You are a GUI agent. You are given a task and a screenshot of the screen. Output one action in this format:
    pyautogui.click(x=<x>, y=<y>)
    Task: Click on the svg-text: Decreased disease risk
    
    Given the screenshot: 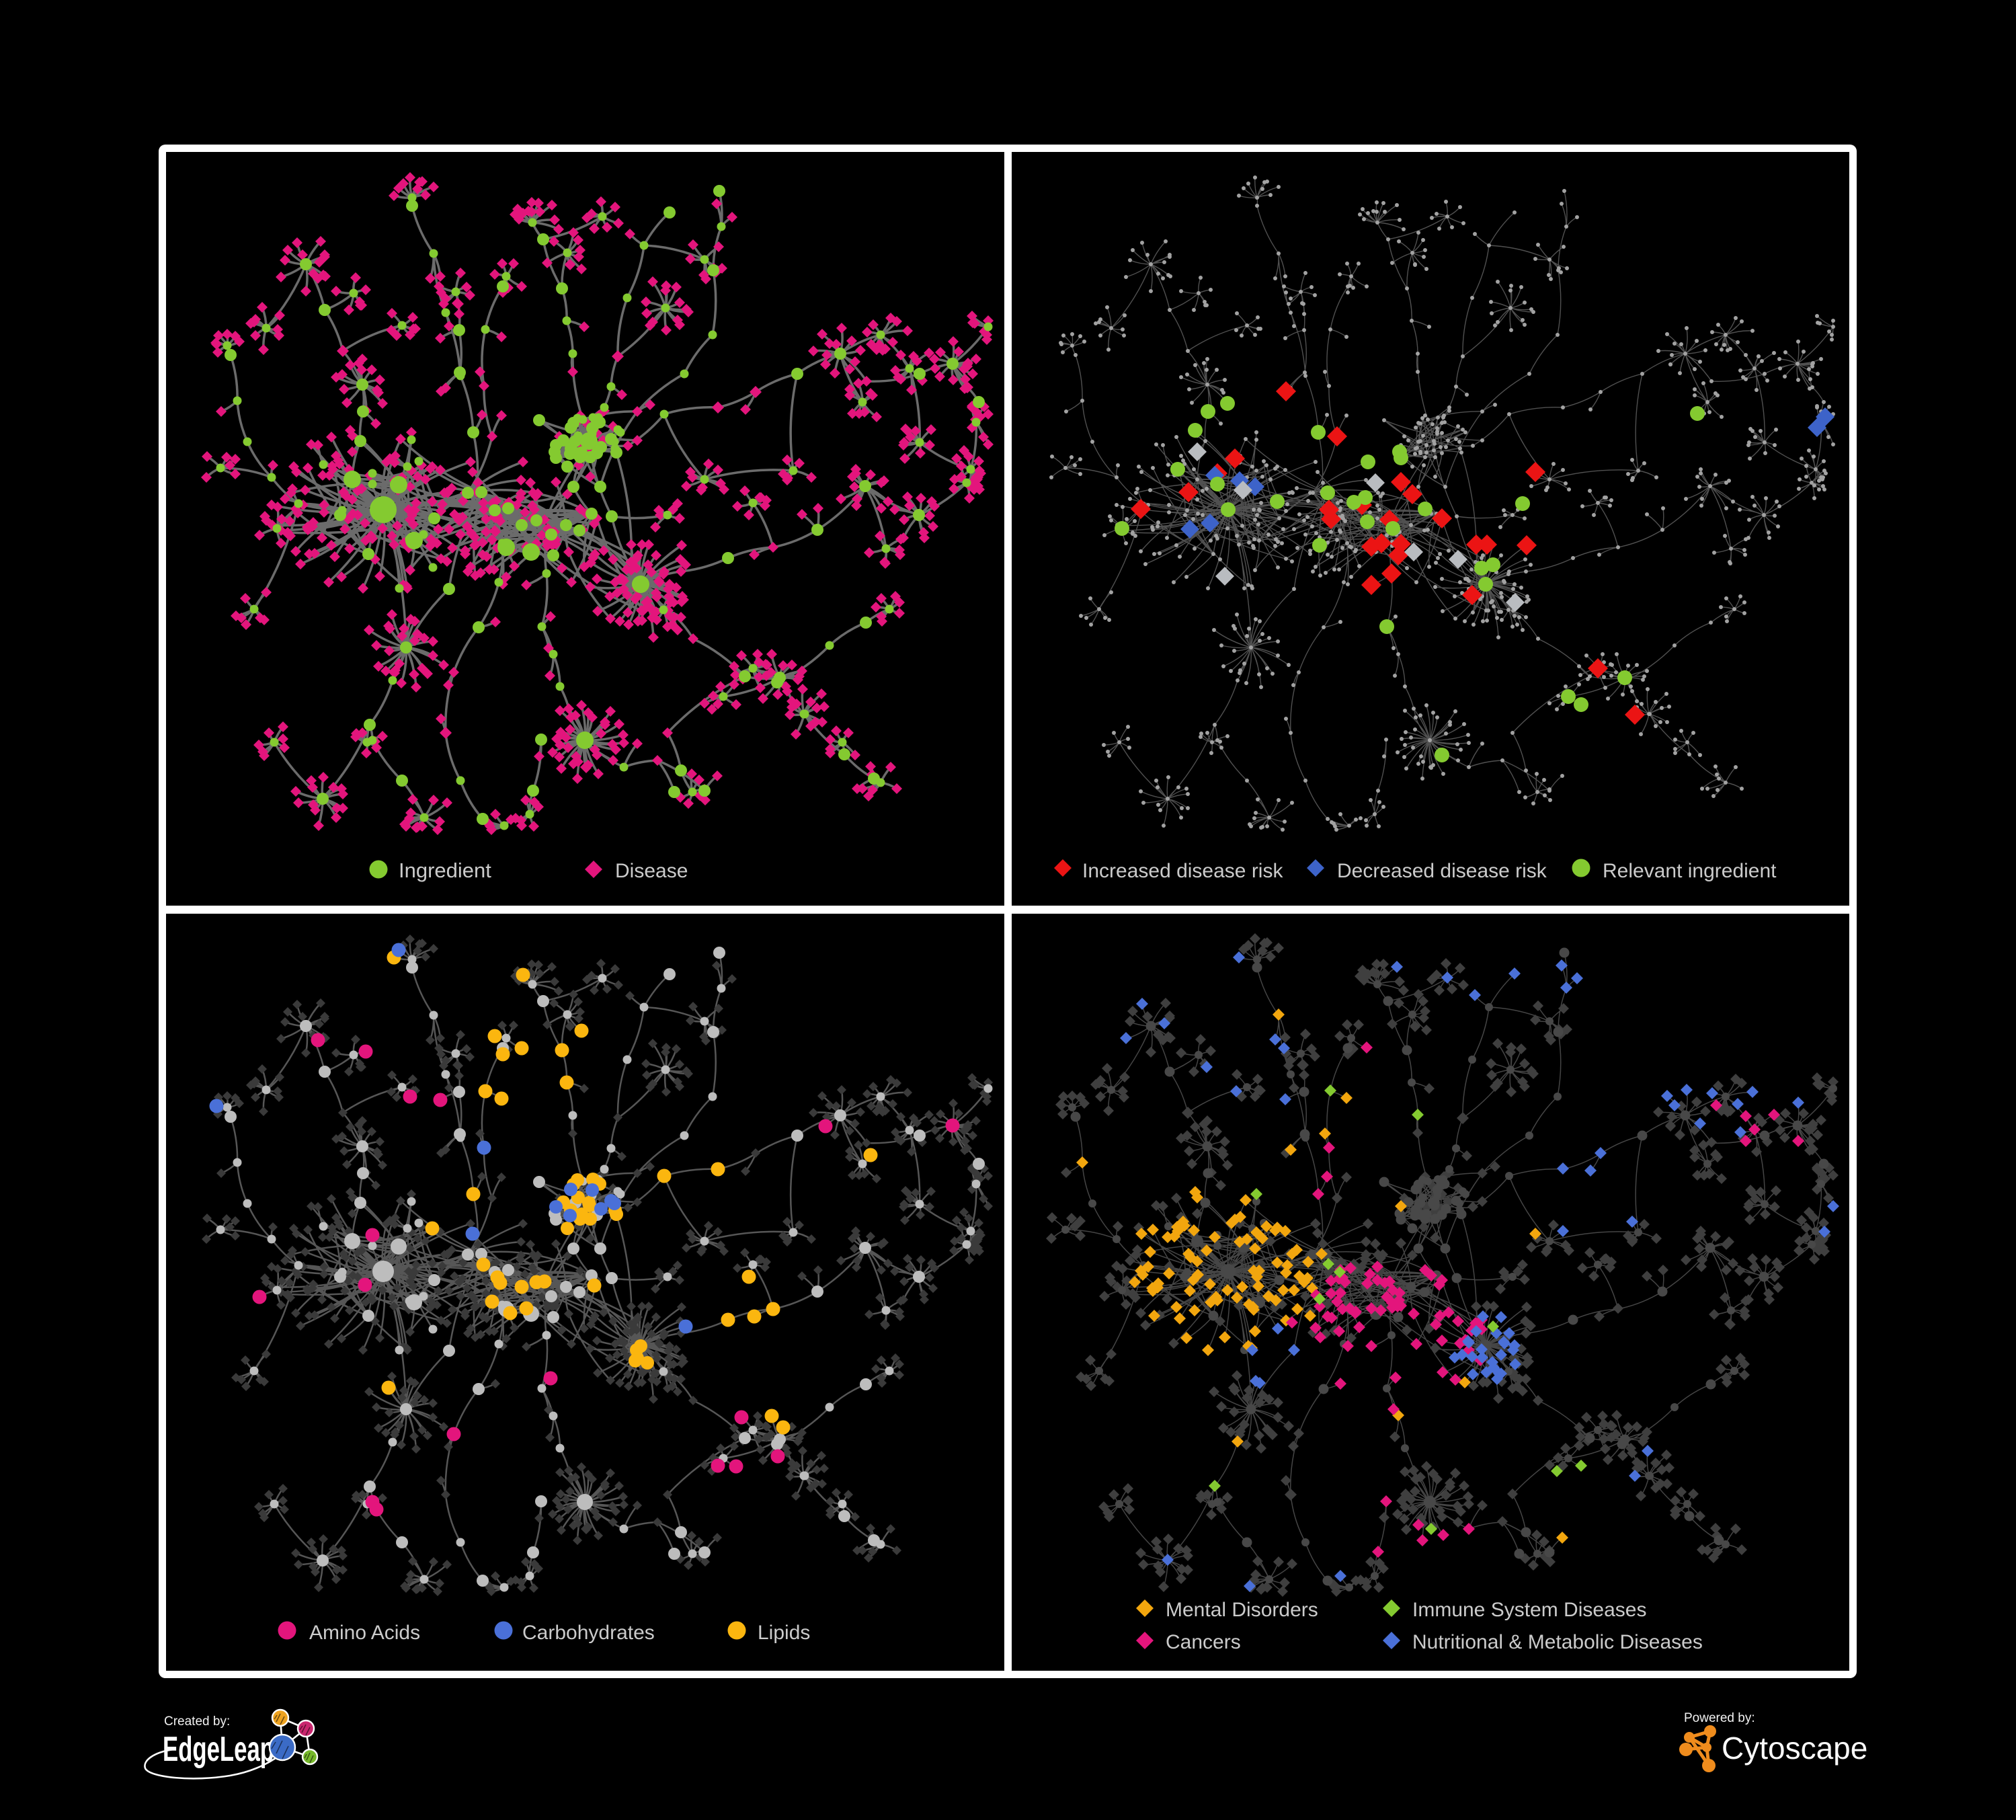 What is the action you would take?
    pyautogui.click(x=1442, y=871)
    